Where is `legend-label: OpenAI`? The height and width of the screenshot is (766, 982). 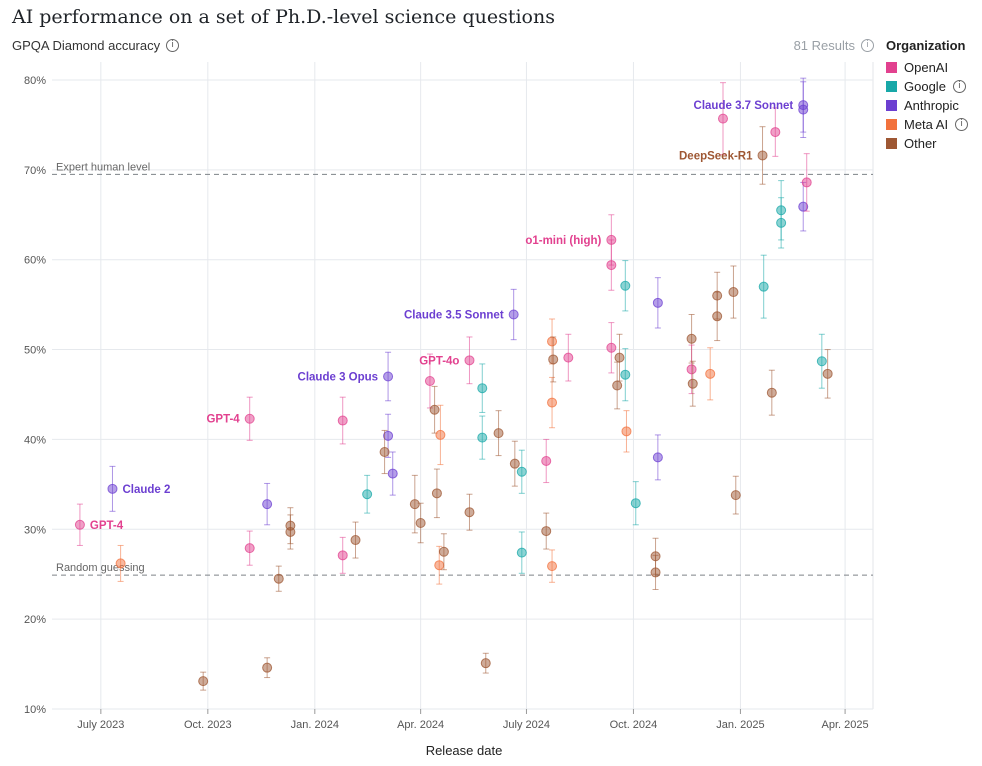 legend-label: OpenAI is located at coordinates (926, 67).